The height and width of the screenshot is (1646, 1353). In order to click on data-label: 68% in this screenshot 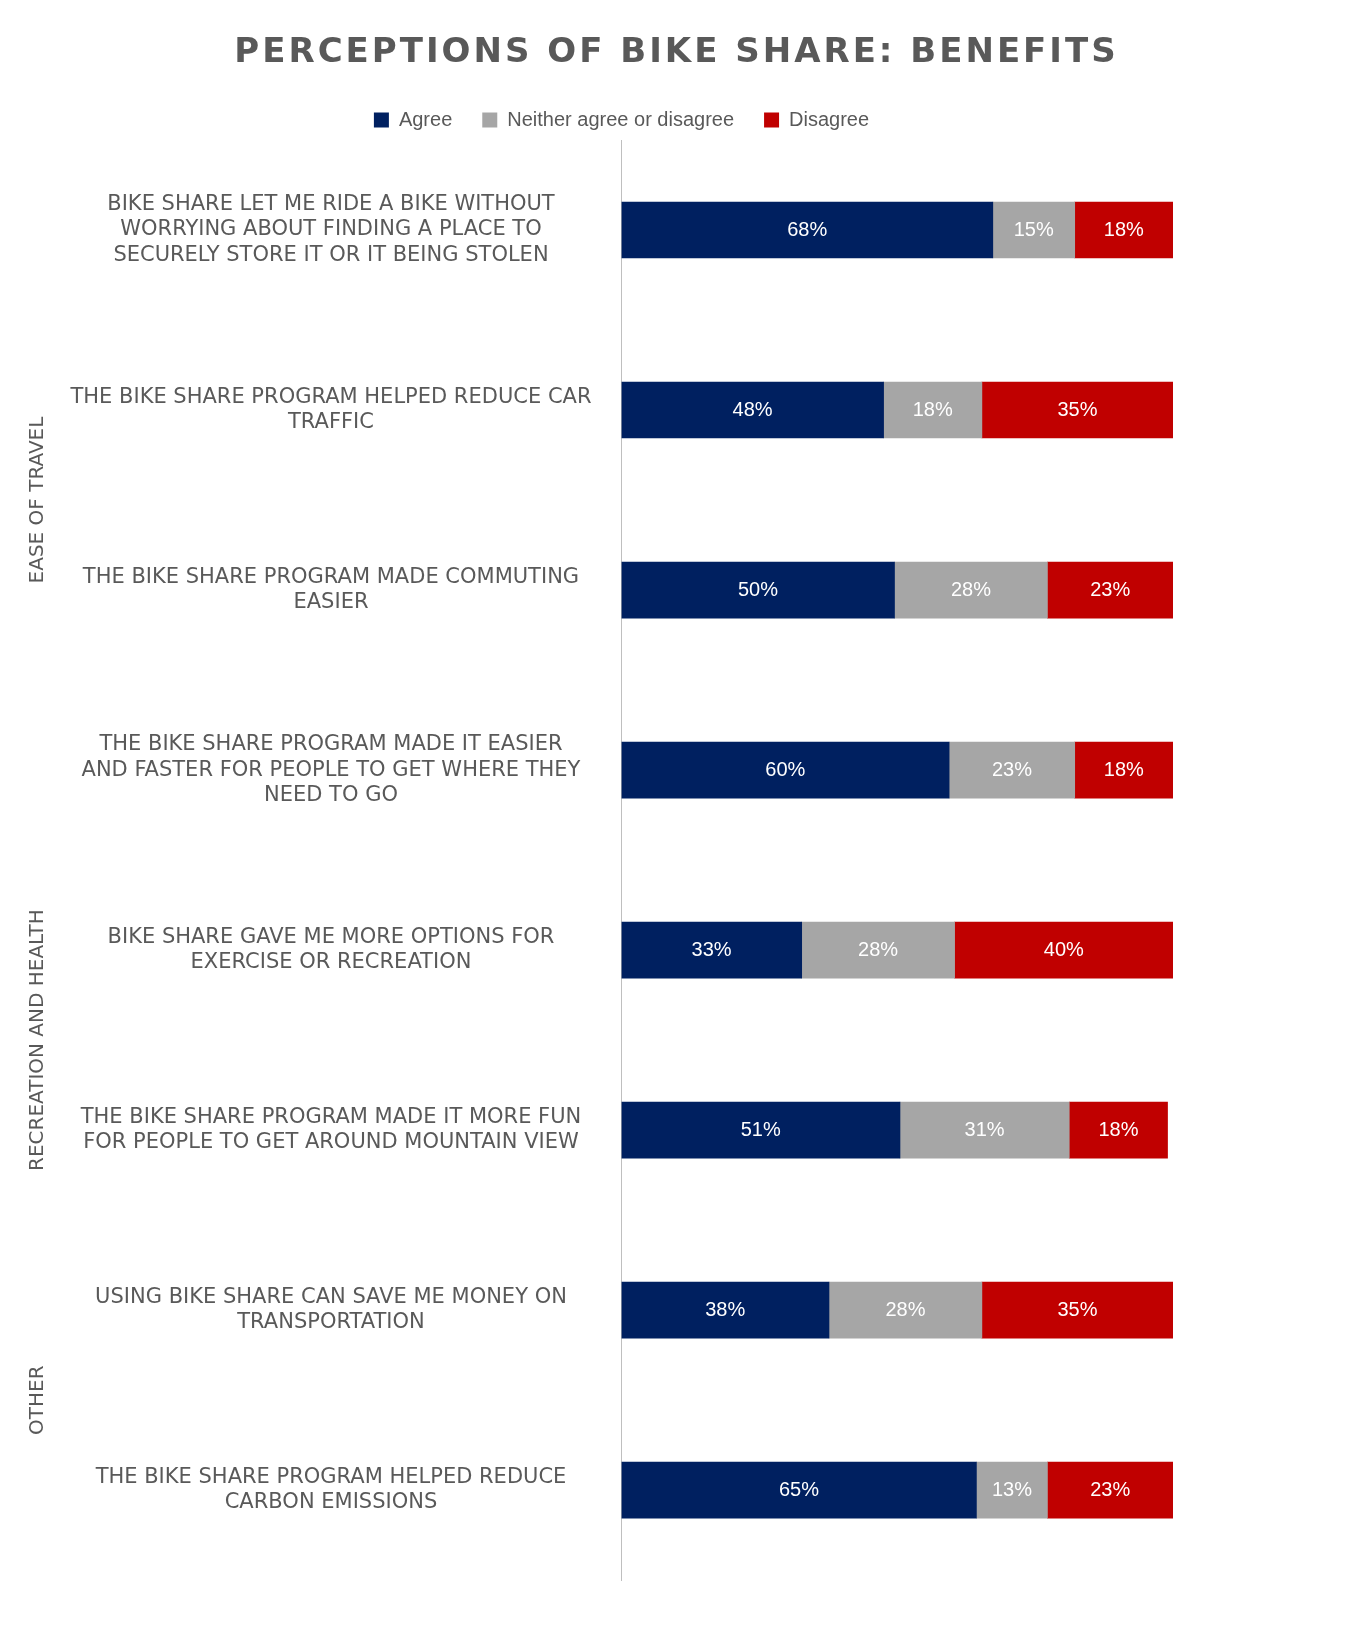, I will do `click(807, 228)`.